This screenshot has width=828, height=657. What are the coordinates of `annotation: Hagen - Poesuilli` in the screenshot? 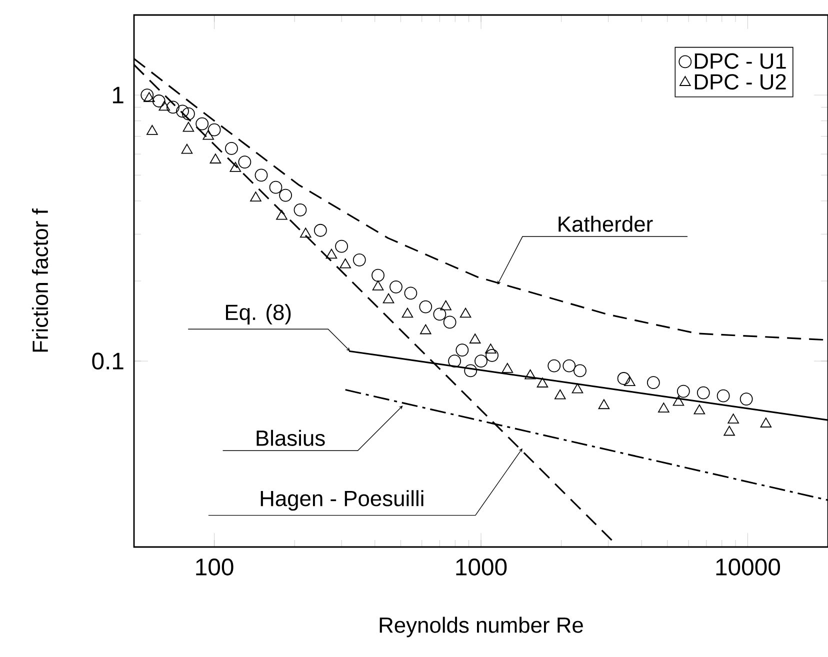 It's located at (342, 500).